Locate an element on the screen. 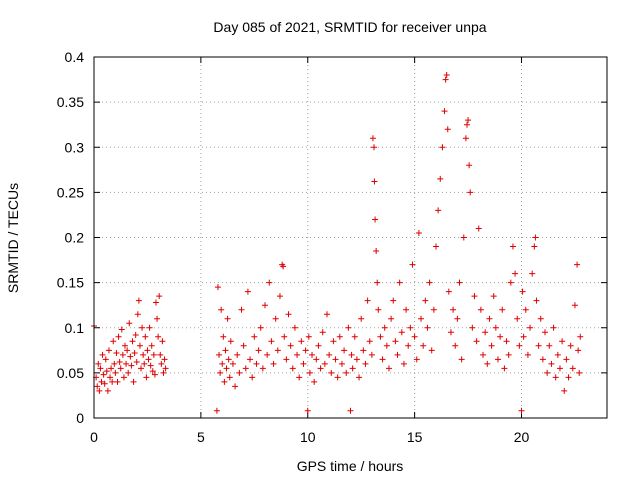 This screenshot has width=640, height=480. x-tick-label: 15 is located at coordinates (415, 437).